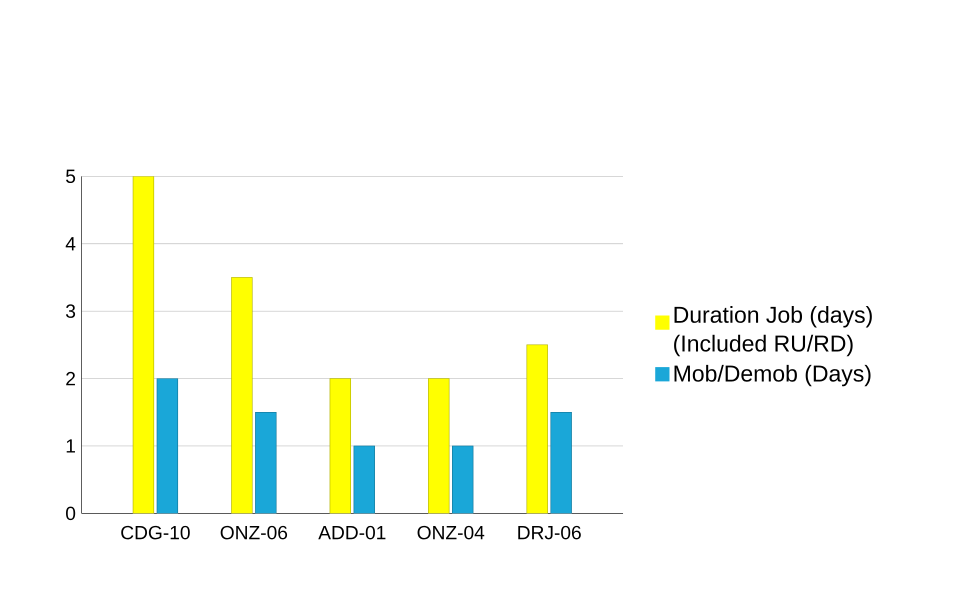 The height and width of the screenshot is (595, 972). What do you see at coordinates (549, 533) in the screenshot?
I see `x-tick-label: DRJ-06` at bounding box center [549, 533].